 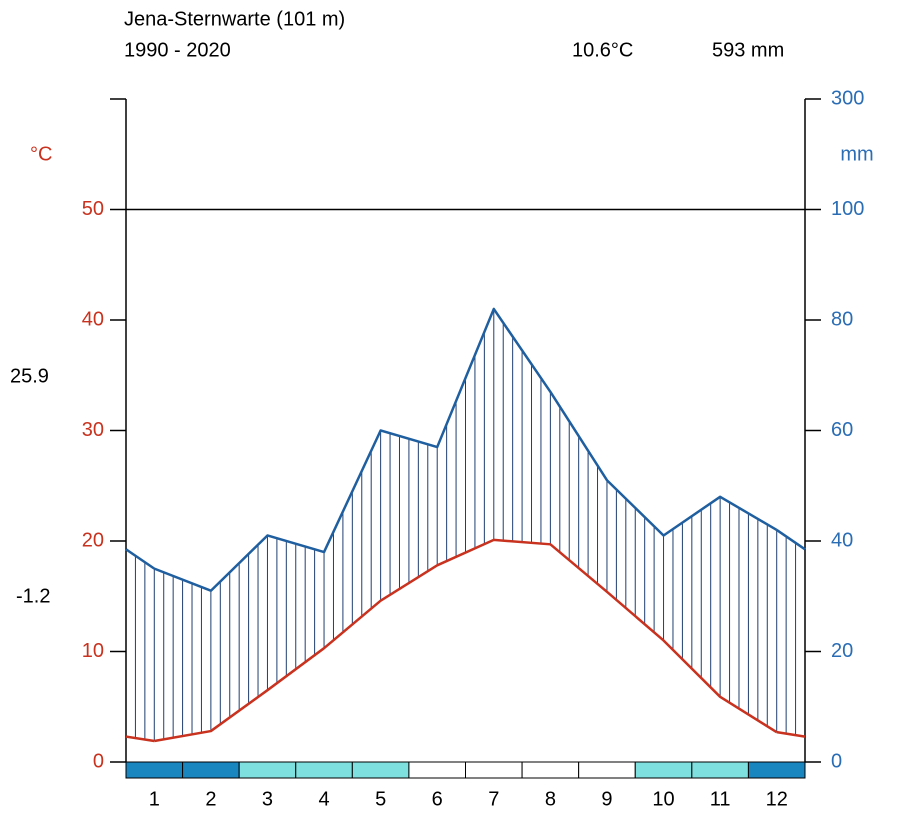 I want to click on min-coldest-month: -1.2, so click(x=33, y=596).